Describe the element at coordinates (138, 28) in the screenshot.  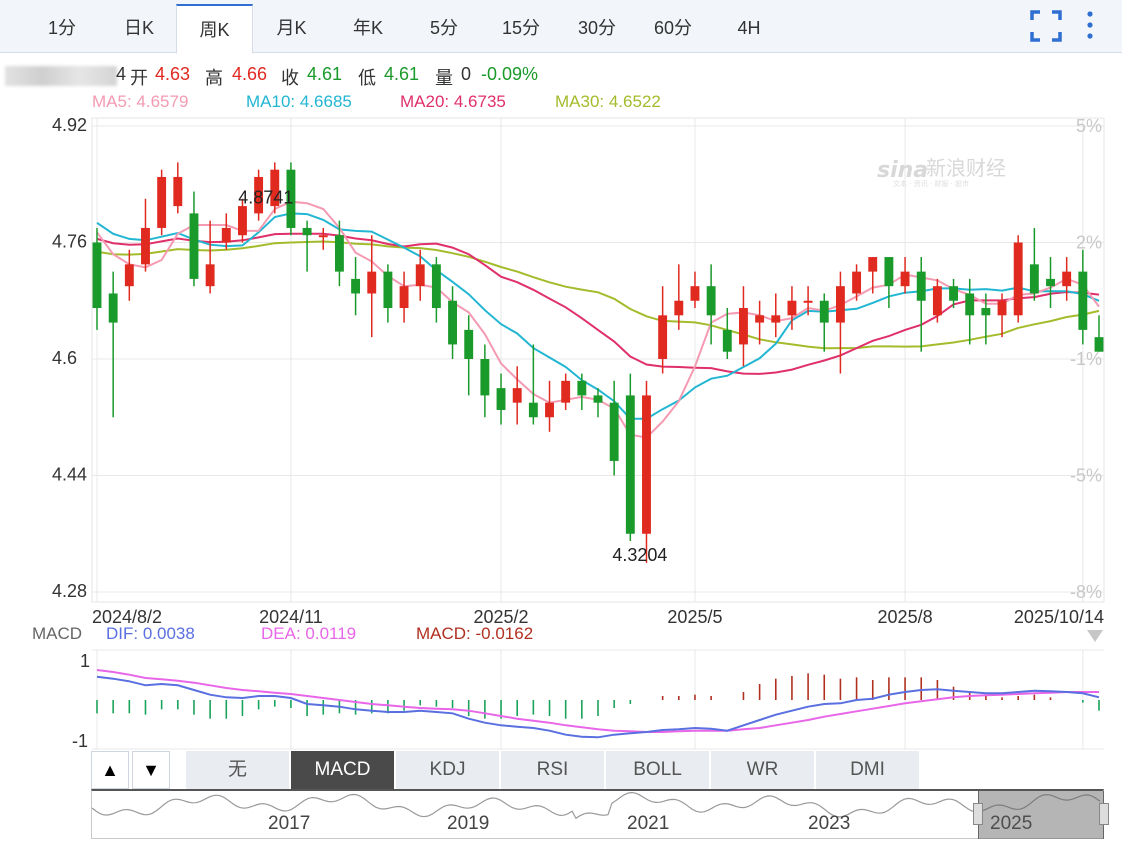
I see `tab-daily-k: 日K` at that location.